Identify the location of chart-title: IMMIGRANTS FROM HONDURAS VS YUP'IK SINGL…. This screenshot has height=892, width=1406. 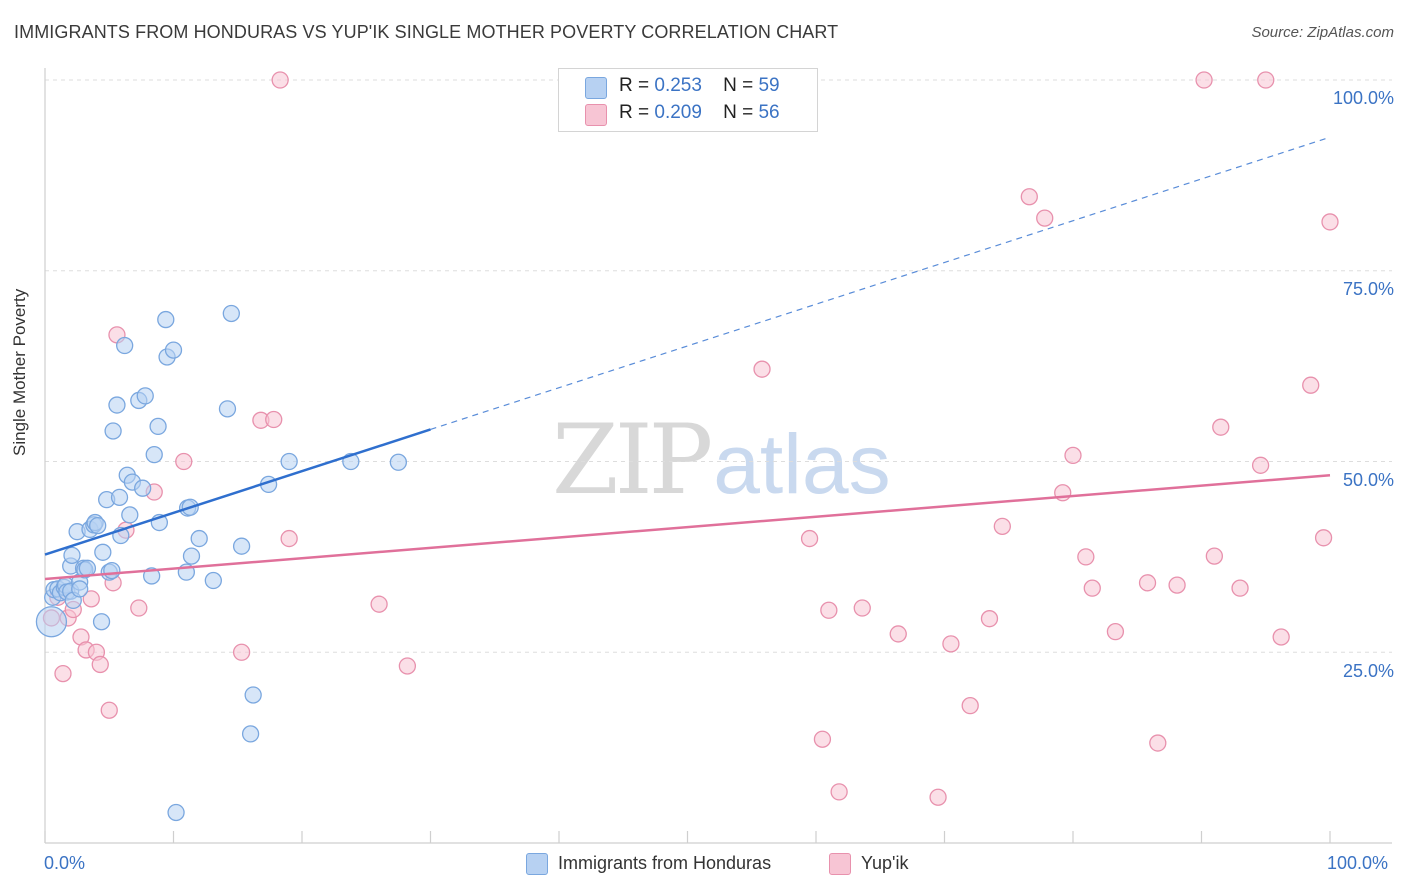
(426, 32).